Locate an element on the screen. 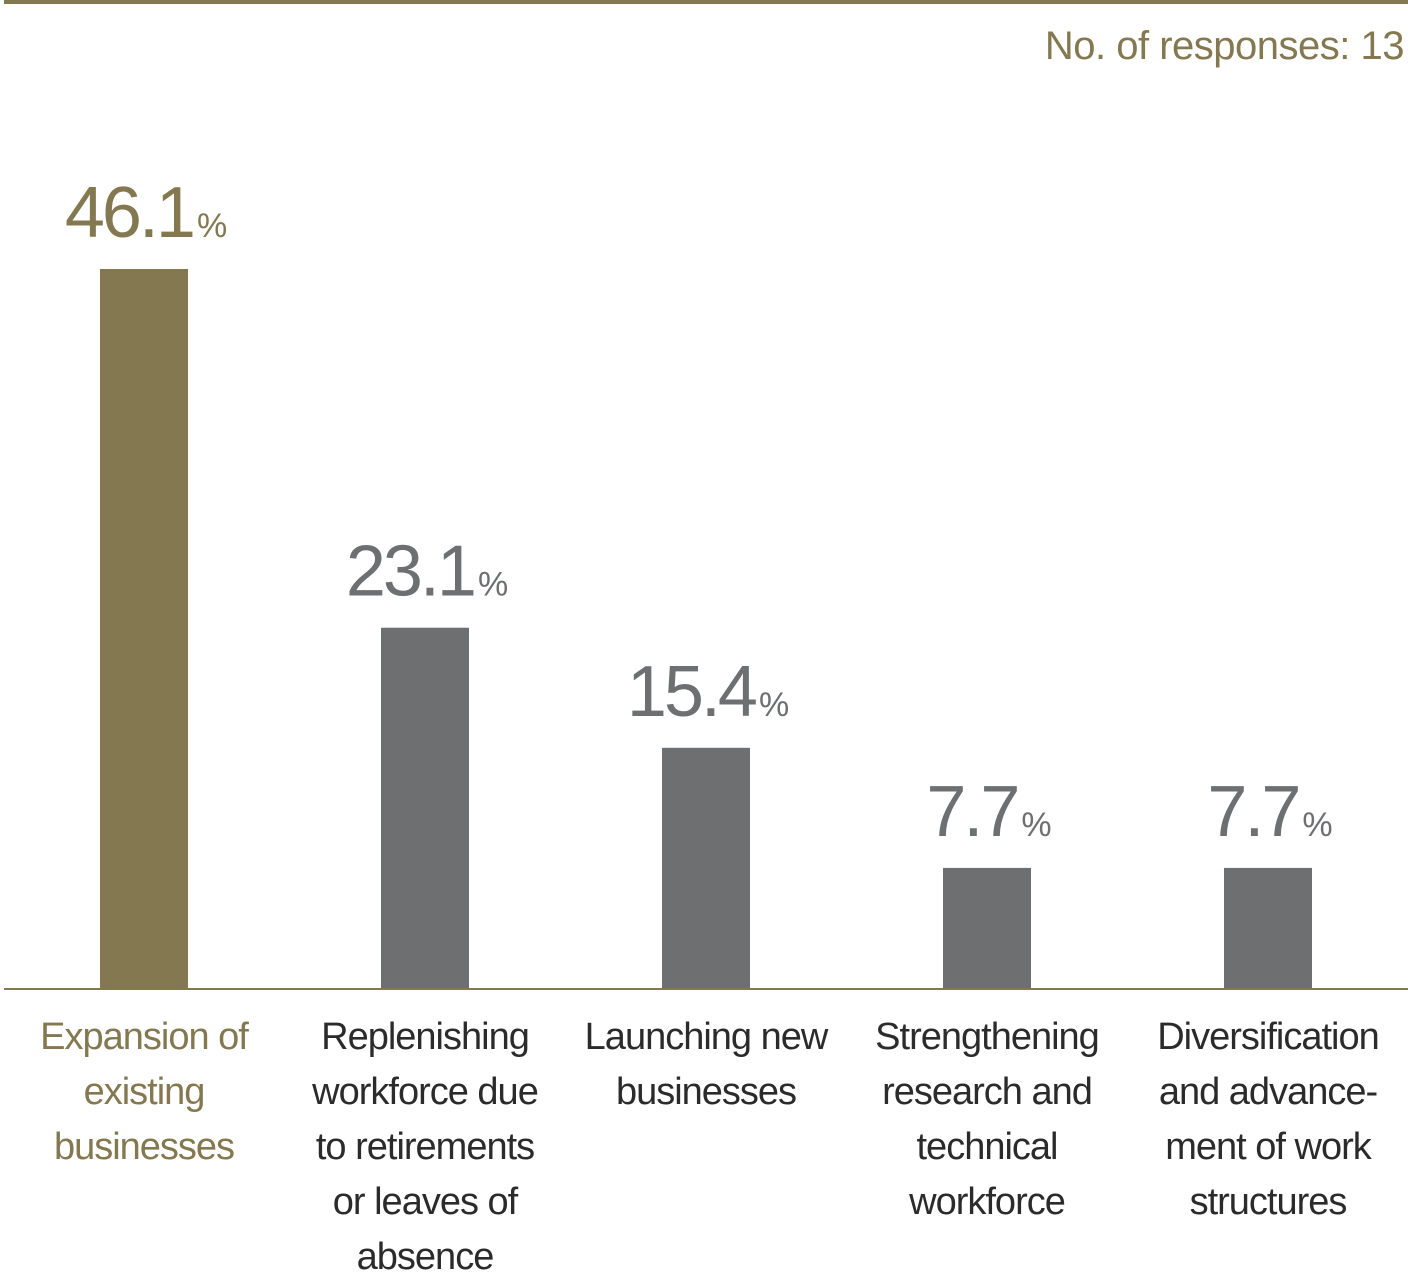 The image size is (1408, 1285). category-label-line: technical is located at coordinates (987, 1147).